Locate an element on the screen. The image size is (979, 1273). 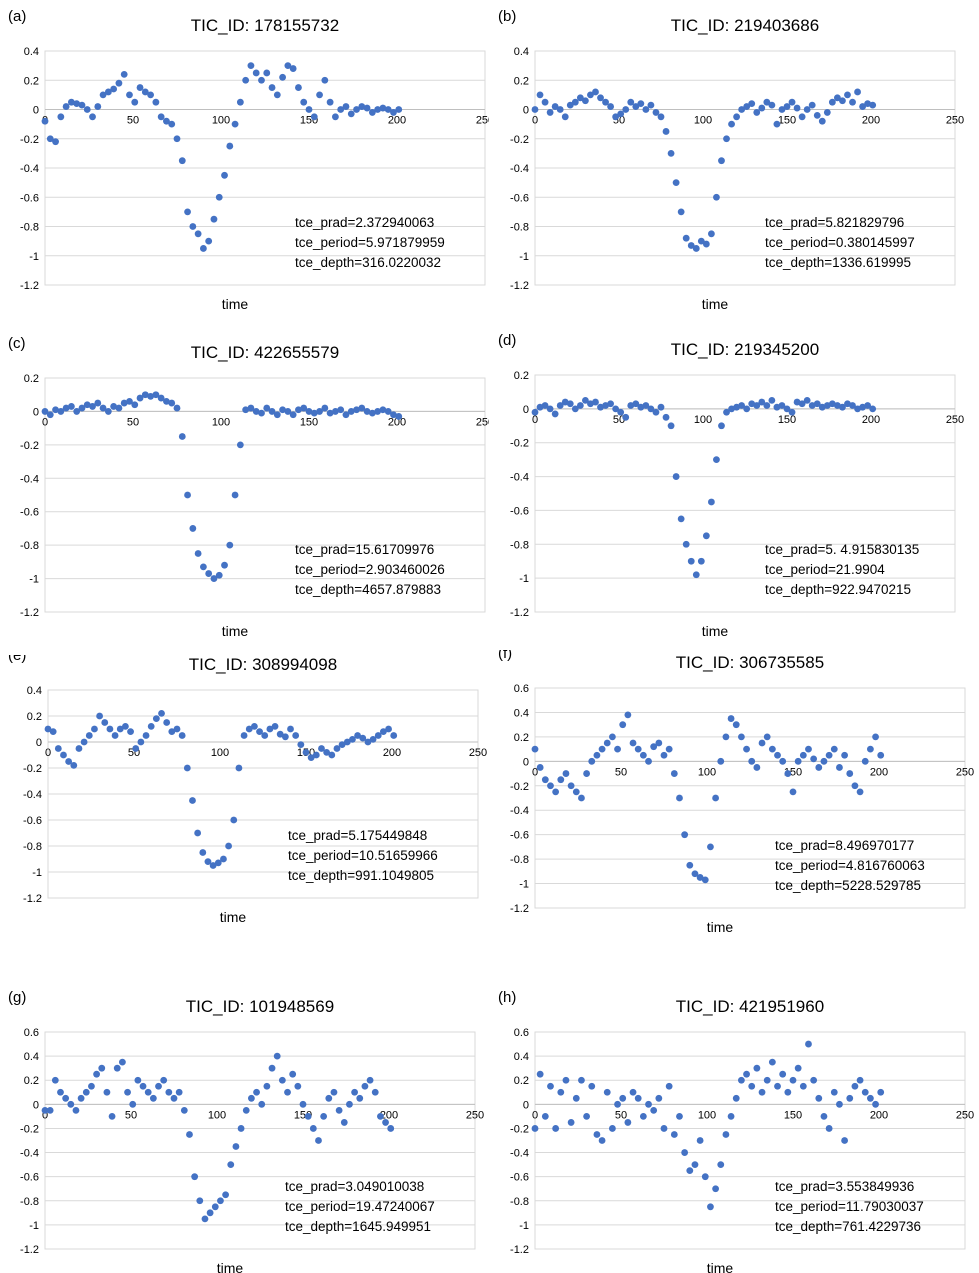
annotation: tce_prad=5. 4.915830135 is located at coordinates (842, 549).